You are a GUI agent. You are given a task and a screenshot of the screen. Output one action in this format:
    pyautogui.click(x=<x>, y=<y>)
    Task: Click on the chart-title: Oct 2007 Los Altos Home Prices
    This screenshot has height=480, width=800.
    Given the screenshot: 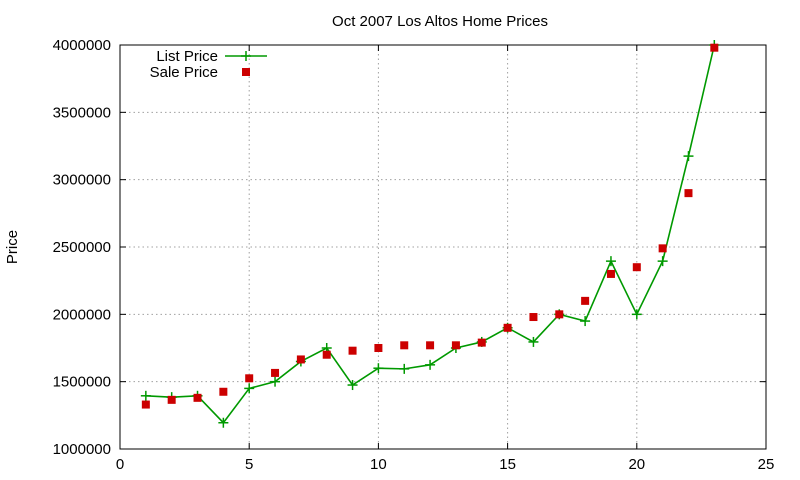 What is the action you would take?
    pyautogui.click(x=440, y=21)
    